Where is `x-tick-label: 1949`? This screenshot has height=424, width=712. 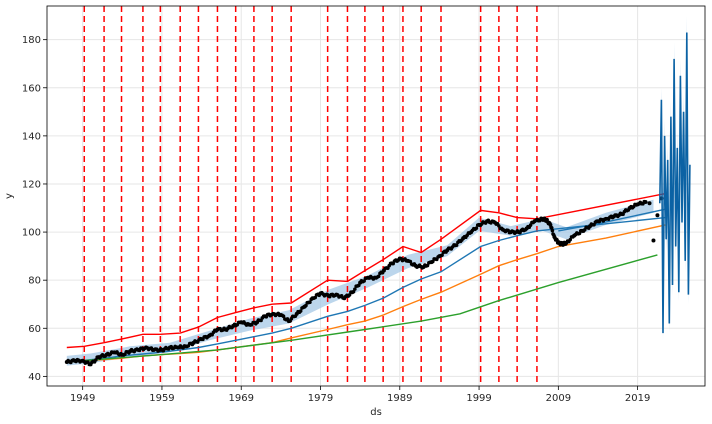
x-tick-label: 1949 is located at coordinates (82, 398).